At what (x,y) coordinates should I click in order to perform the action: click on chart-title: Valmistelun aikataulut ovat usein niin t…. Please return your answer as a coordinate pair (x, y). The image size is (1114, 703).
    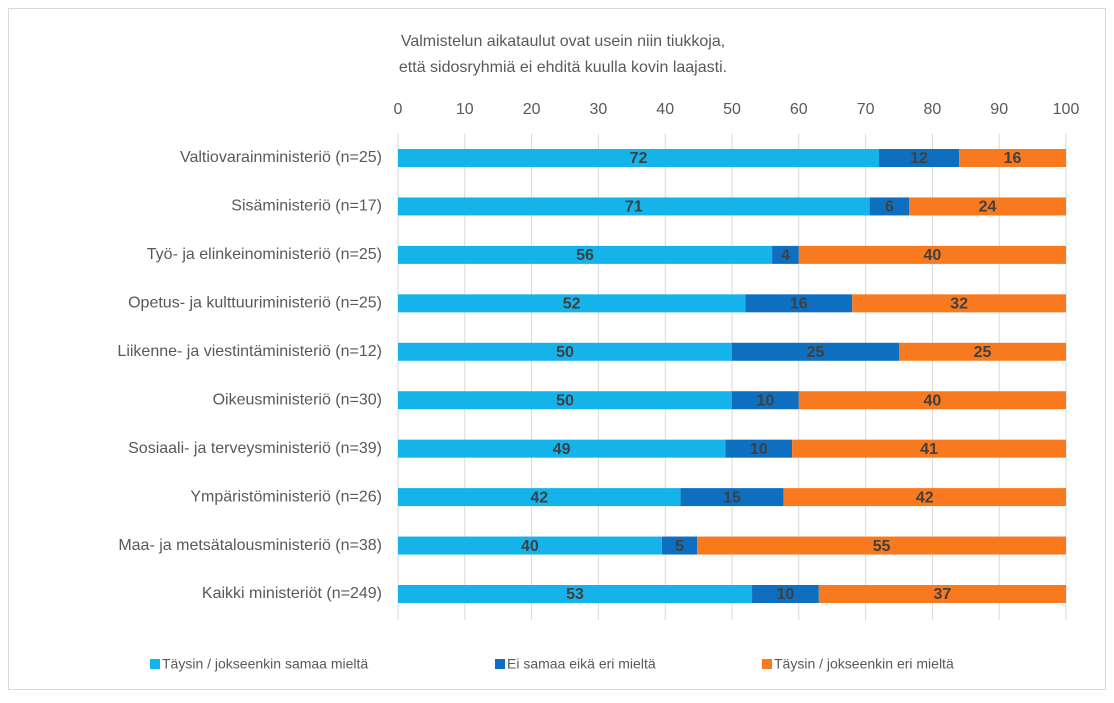
    Looking at the image, I should click on (563, 41).